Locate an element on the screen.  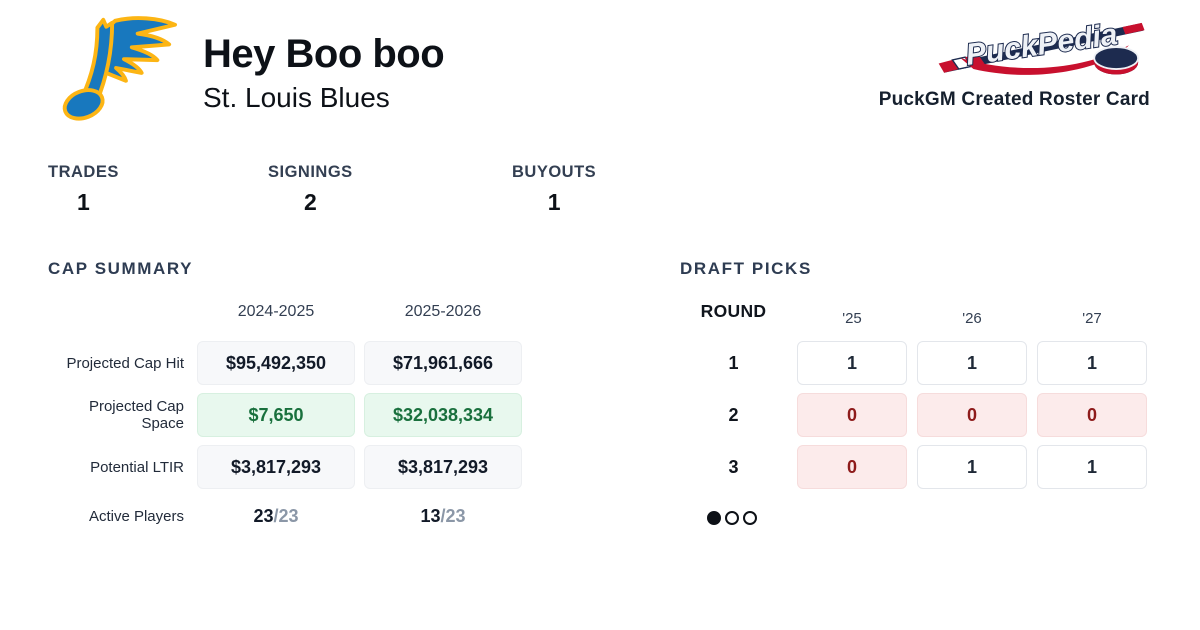
draft-pick-r2-25: 0 is located at coordinates (852, 415).